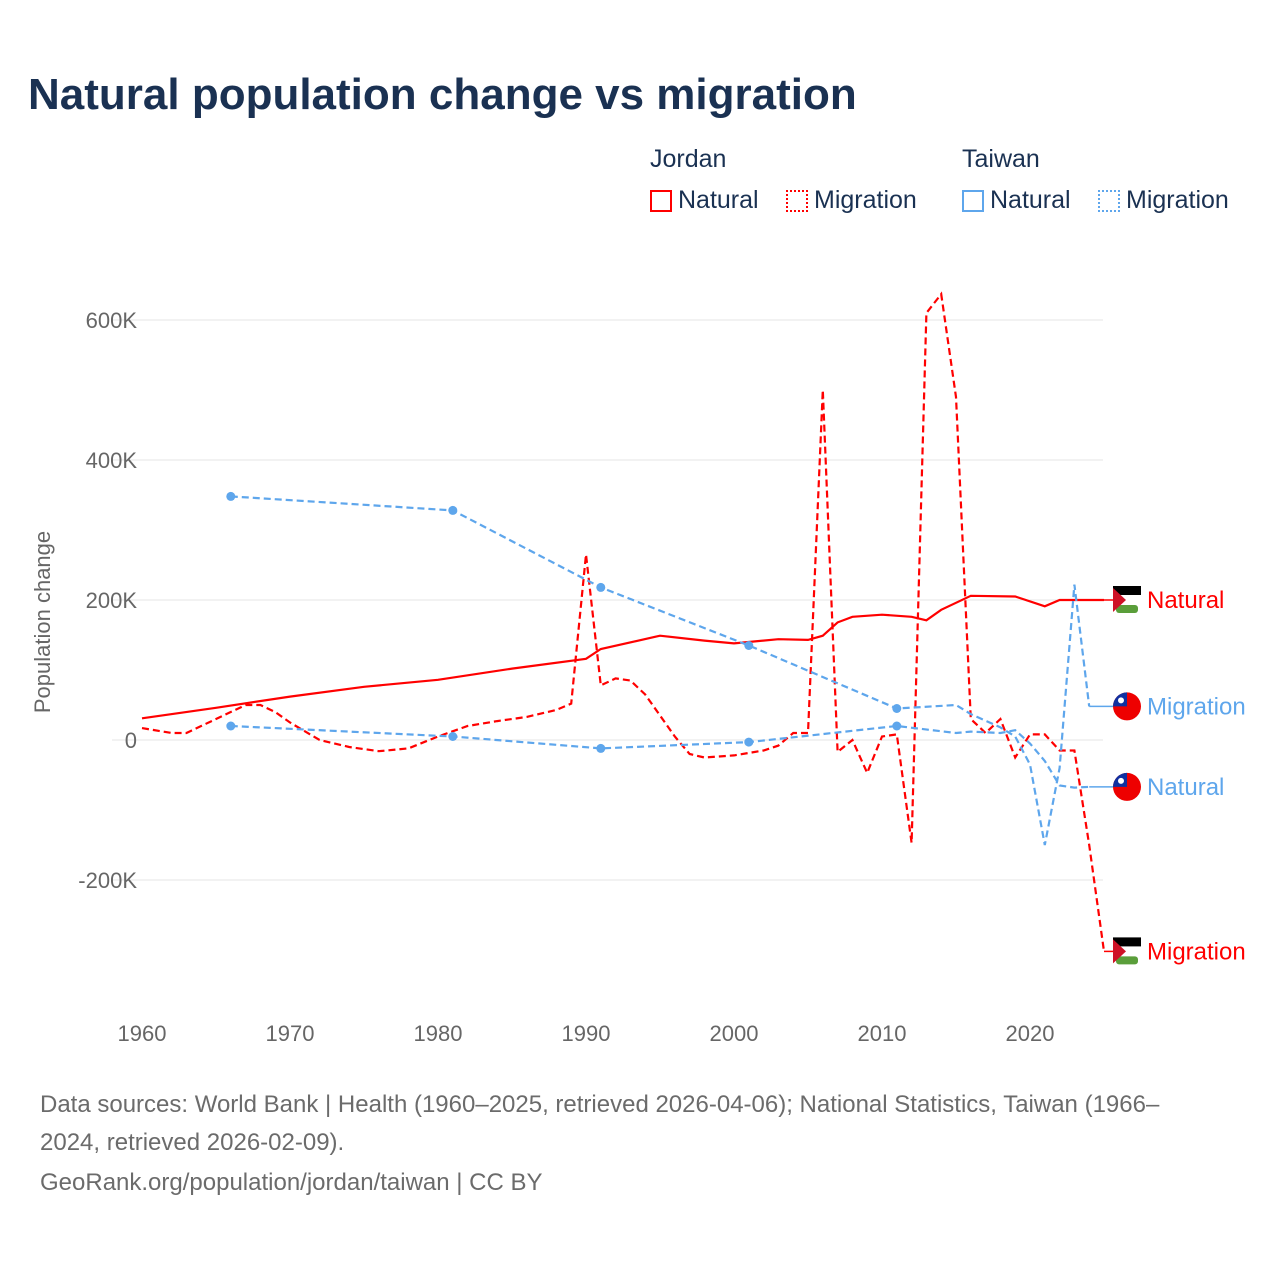 This screenshot has width=1280, height=1280. Describe the element at coordinates (42, 622) in the screenshot. I see `y-axis-label: Population change` at that location.